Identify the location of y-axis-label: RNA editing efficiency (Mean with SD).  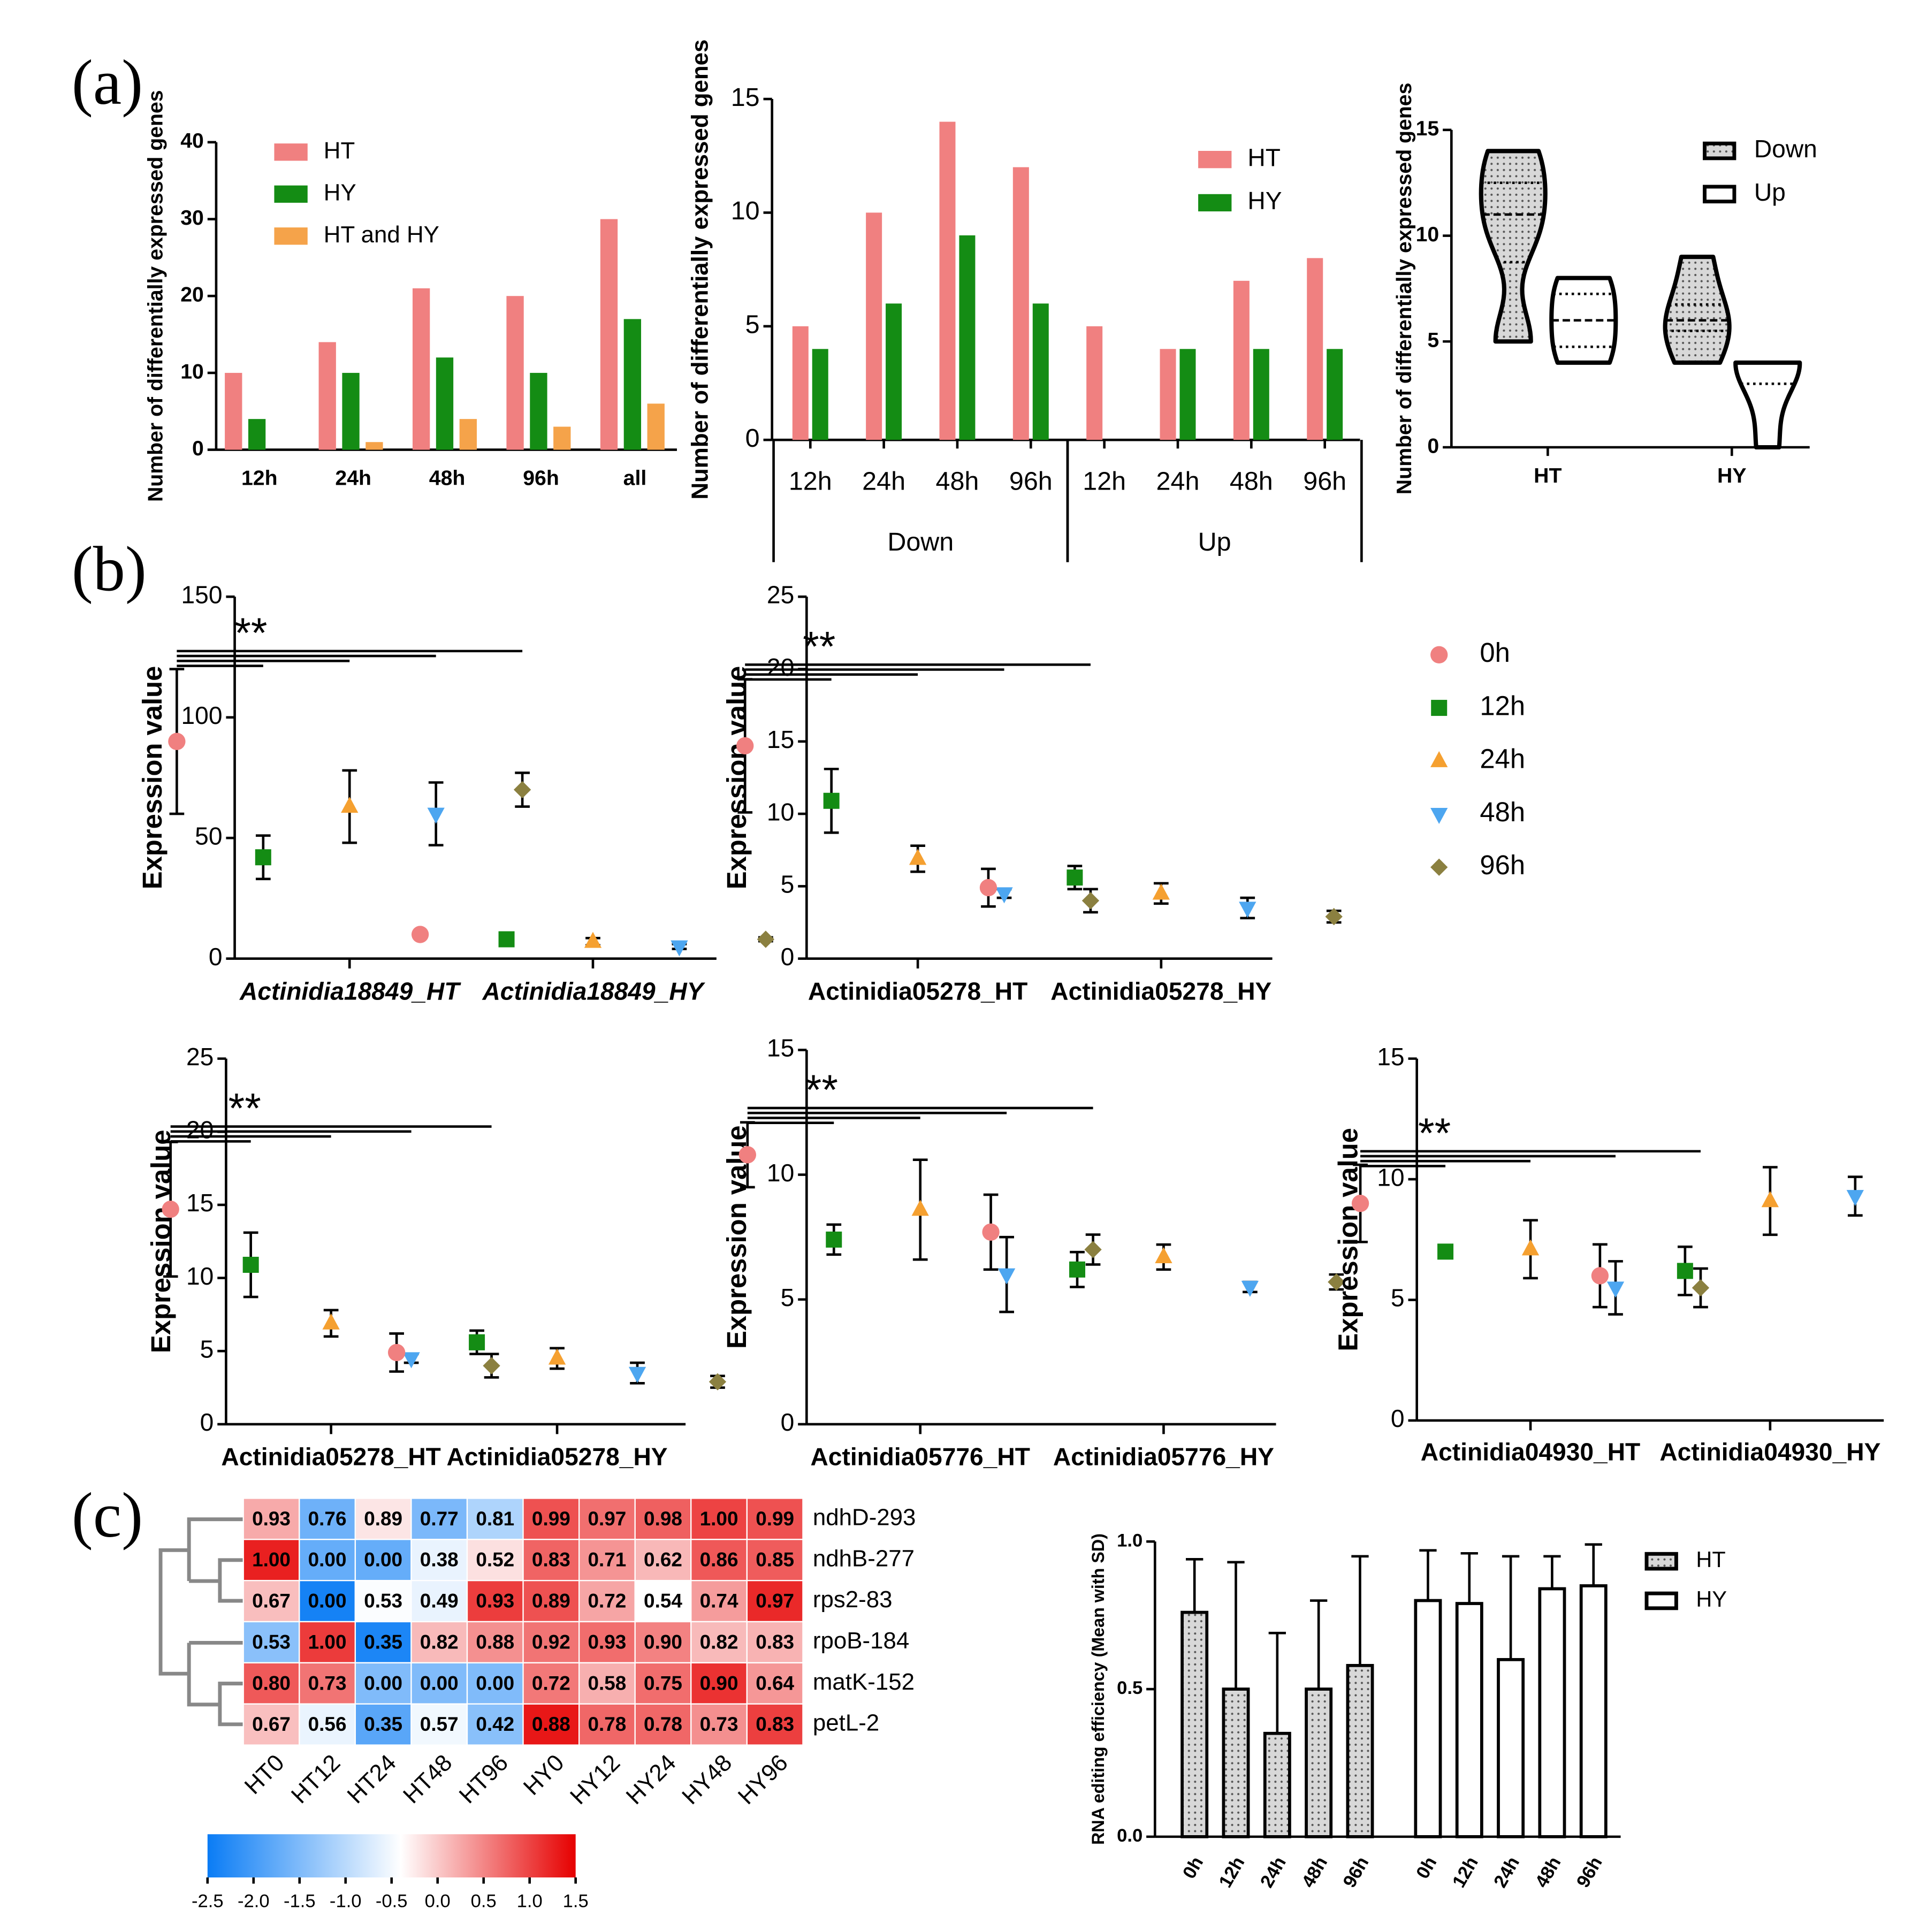
(1098, 1689).